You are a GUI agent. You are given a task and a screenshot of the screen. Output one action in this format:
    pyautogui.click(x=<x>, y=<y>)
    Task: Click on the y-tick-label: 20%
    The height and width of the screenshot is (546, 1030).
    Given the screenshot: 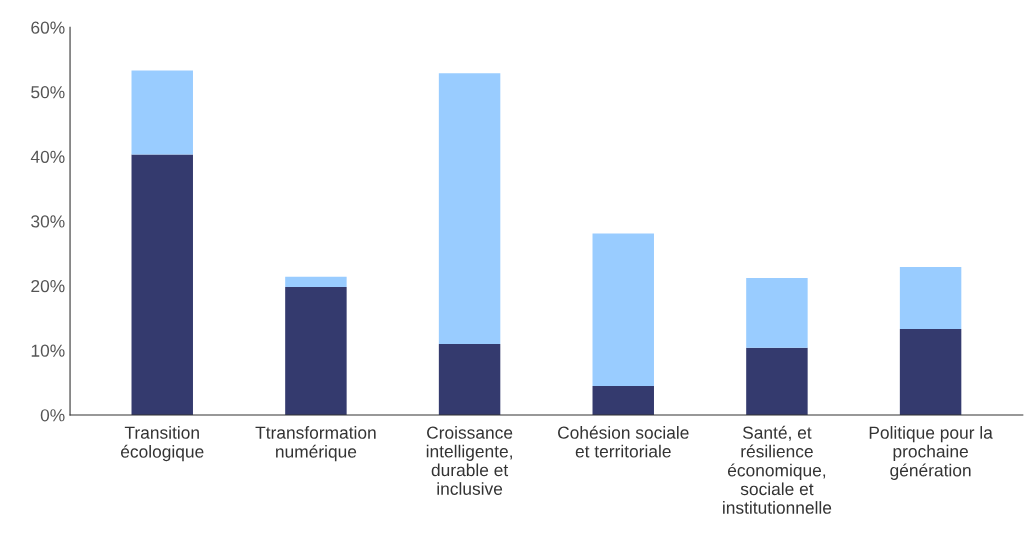 What is the action you would take?
    pyautogui.click(x=48, y=286)
    